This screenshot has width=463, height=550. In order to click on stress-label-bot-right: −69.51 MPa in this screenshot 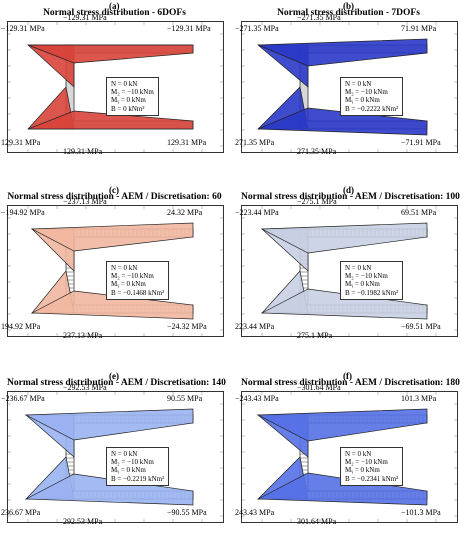, I will do `click(421, 326)`.